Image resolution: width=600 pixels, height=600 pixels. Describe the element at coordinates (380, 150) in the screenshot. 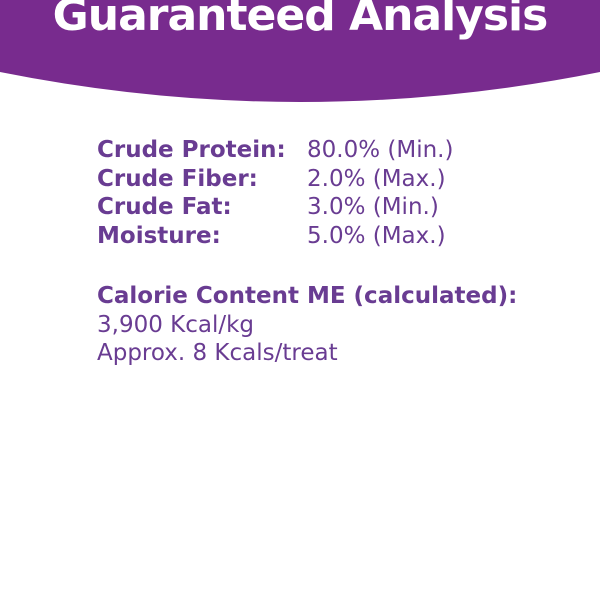

I see `analysis-value: 80.0% (Min.)` at that location.